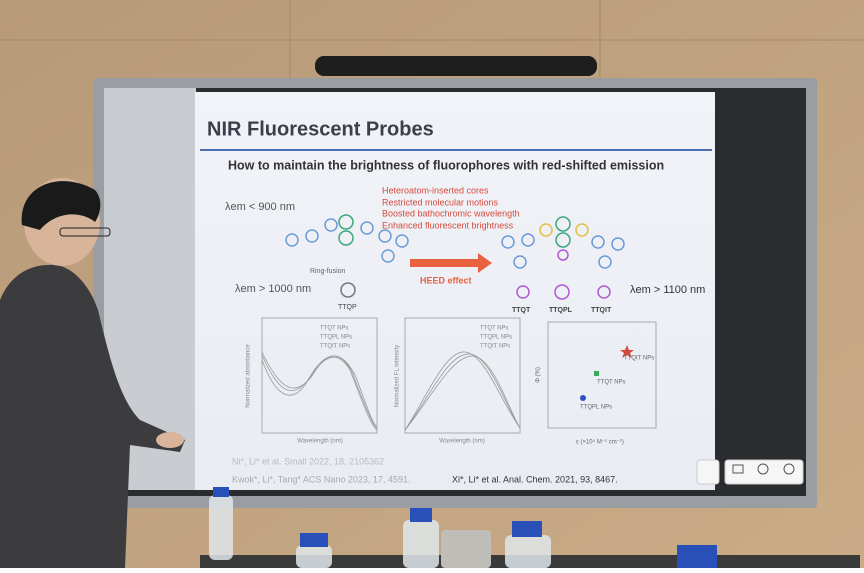  Describe the element at coordinates (398, 376) in the screenshot. I see `axis-label: Normalized FL intensity` at that location.